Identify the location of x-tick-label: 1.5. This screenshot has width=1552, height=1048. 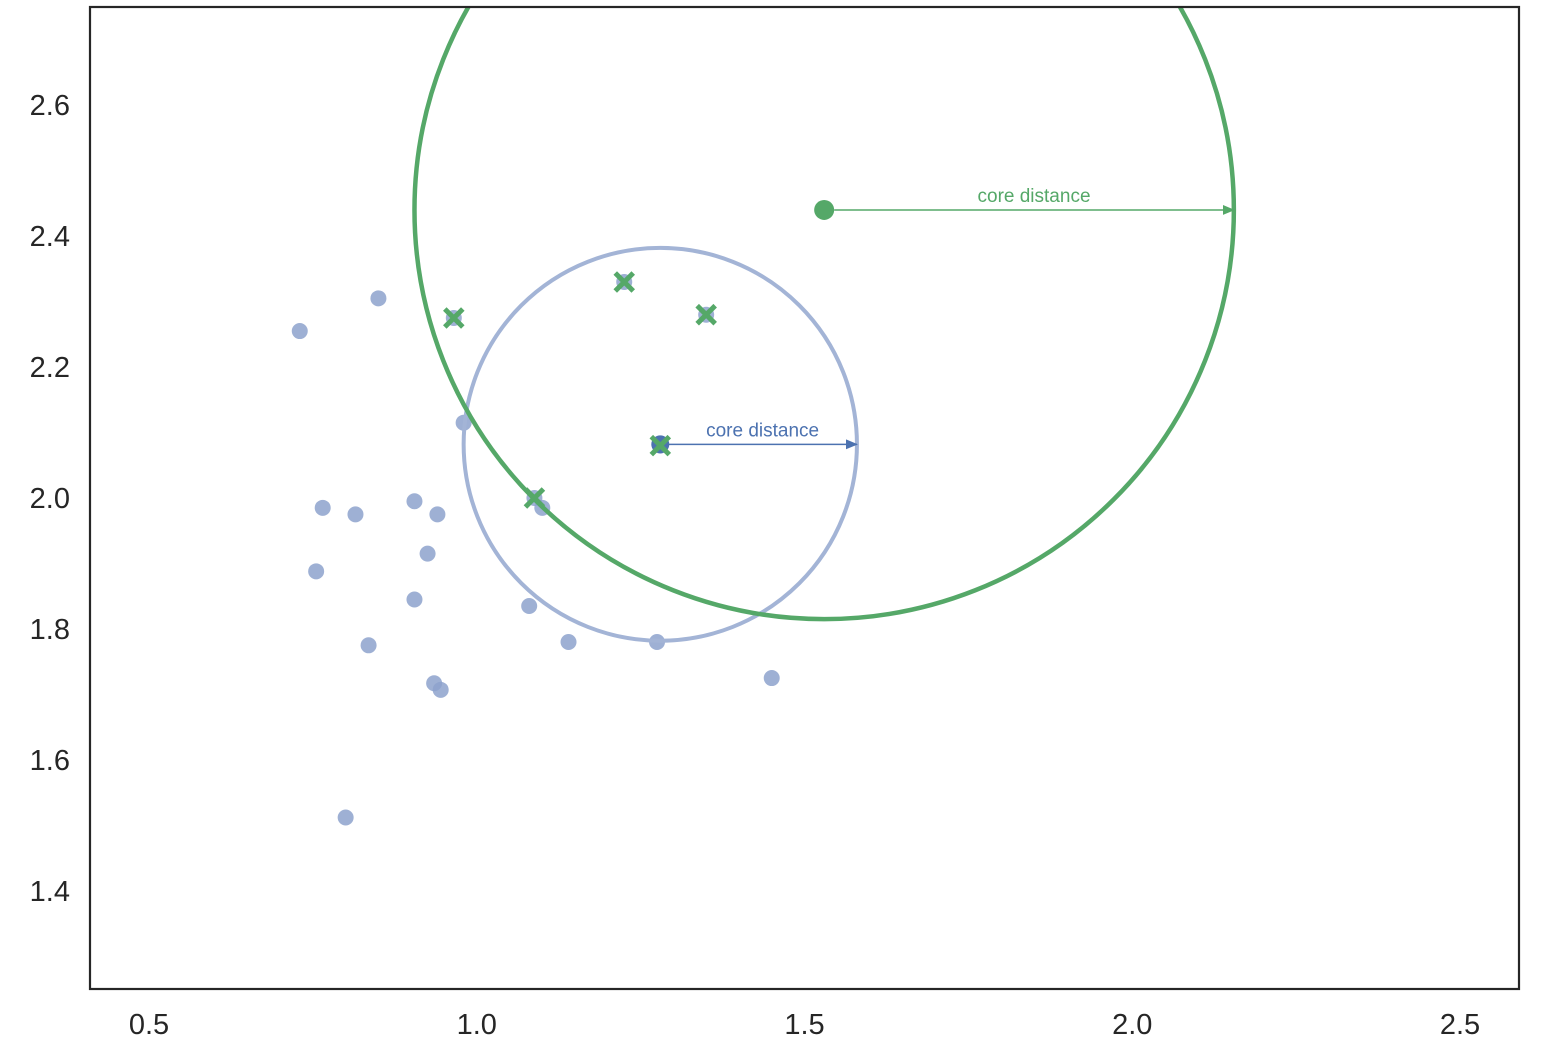
(804, 1025).